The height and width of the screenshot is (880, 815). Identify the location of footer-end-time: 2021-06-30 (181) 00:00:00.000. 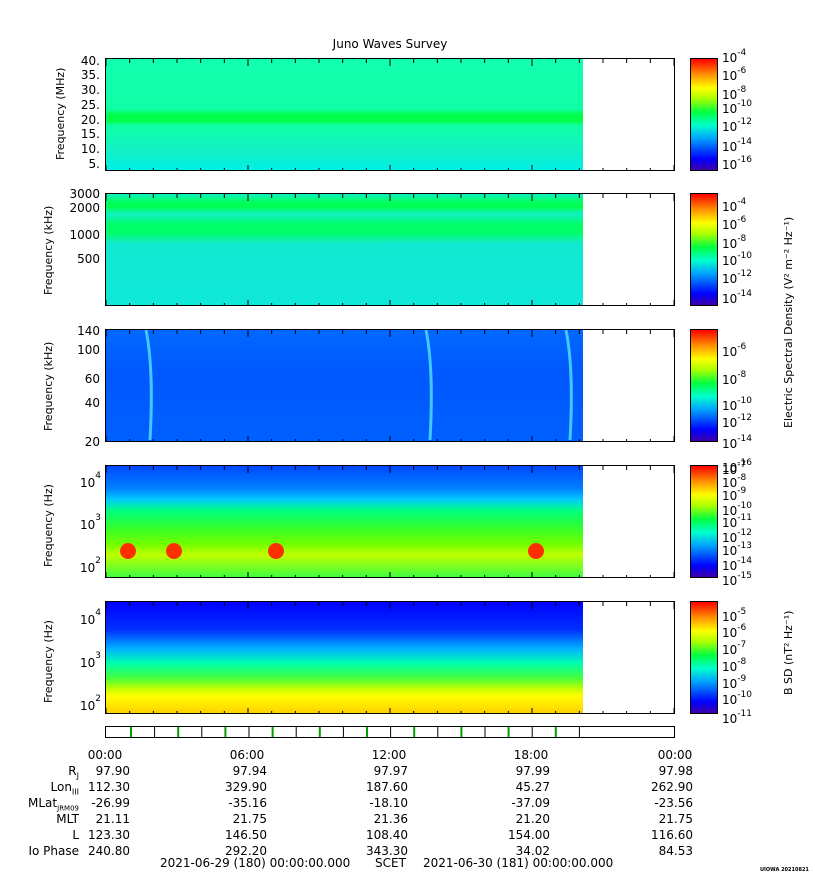
(518, 863).